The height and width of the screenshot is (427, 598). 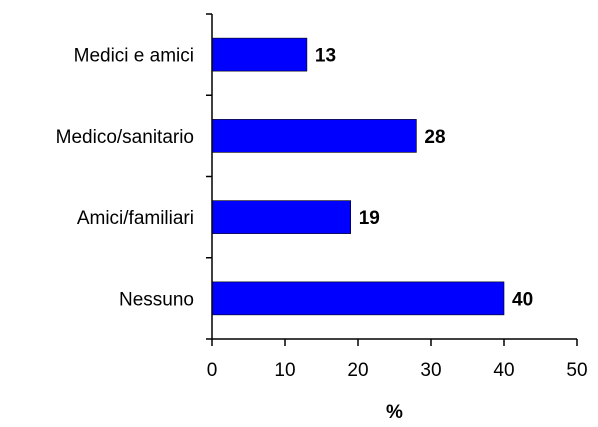 What do you see at coordinates (394, 342) in the screenshot?
I see `x-axis-ticks` at bounding box center [394, 342].